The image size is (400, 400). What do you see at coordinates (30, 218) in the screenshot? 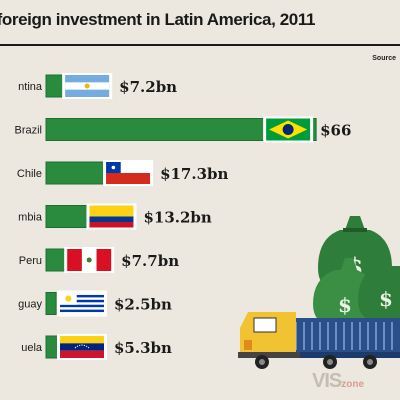
I see `category-label: mbia` at bounding box center [30, 218].